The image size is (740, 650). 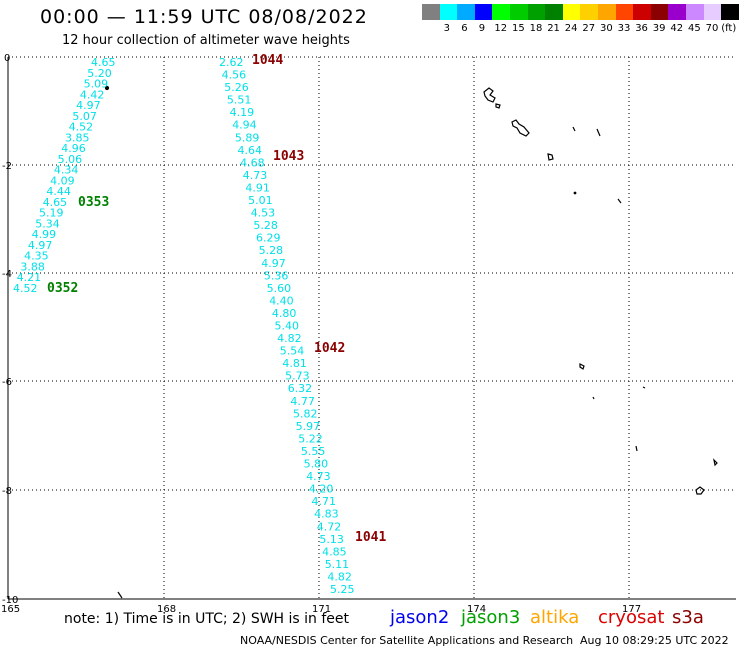 I want to click on lat-tick-label: -8, so click(x=7, y=491).